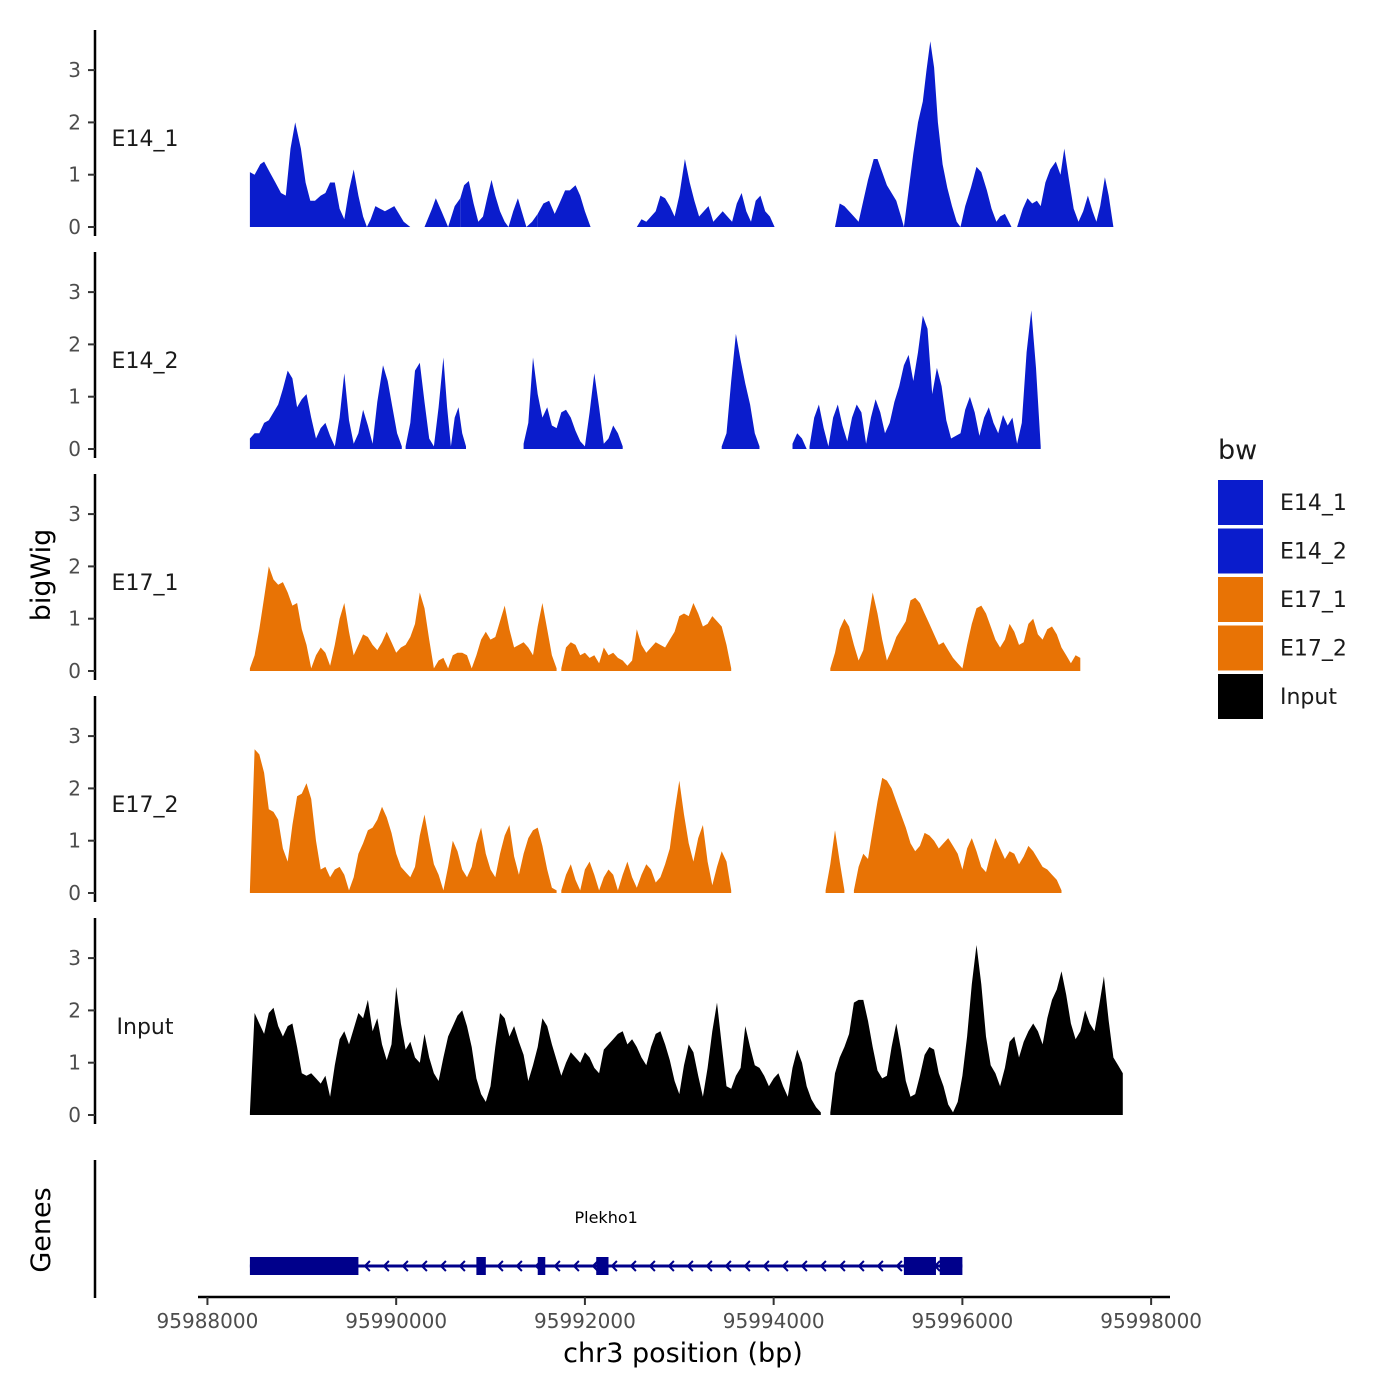 The height and width of the screenshot is (1400, 1400). I want to click on x-tick-label: 95996000, so click(962, 1321).